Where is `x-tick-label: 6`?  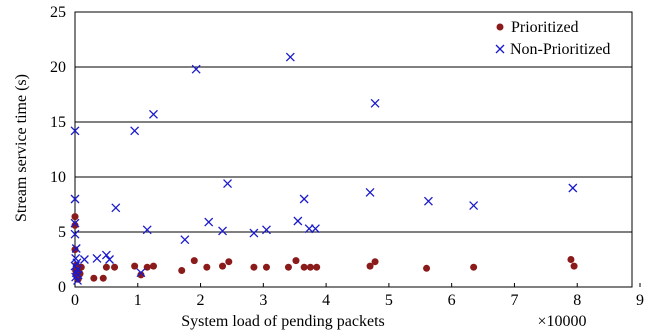 x-tick-label: 6 is located at coordinates (452, 300).